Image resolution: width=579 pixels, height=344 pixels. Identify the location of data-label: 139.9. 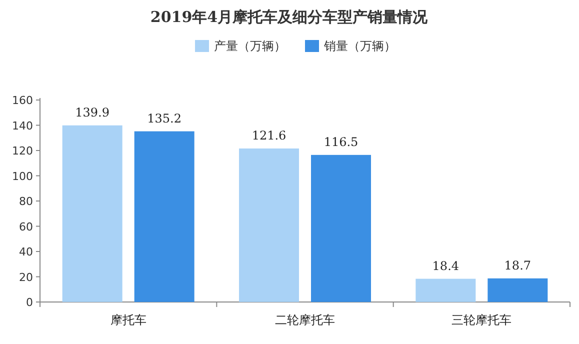
(92, 112).